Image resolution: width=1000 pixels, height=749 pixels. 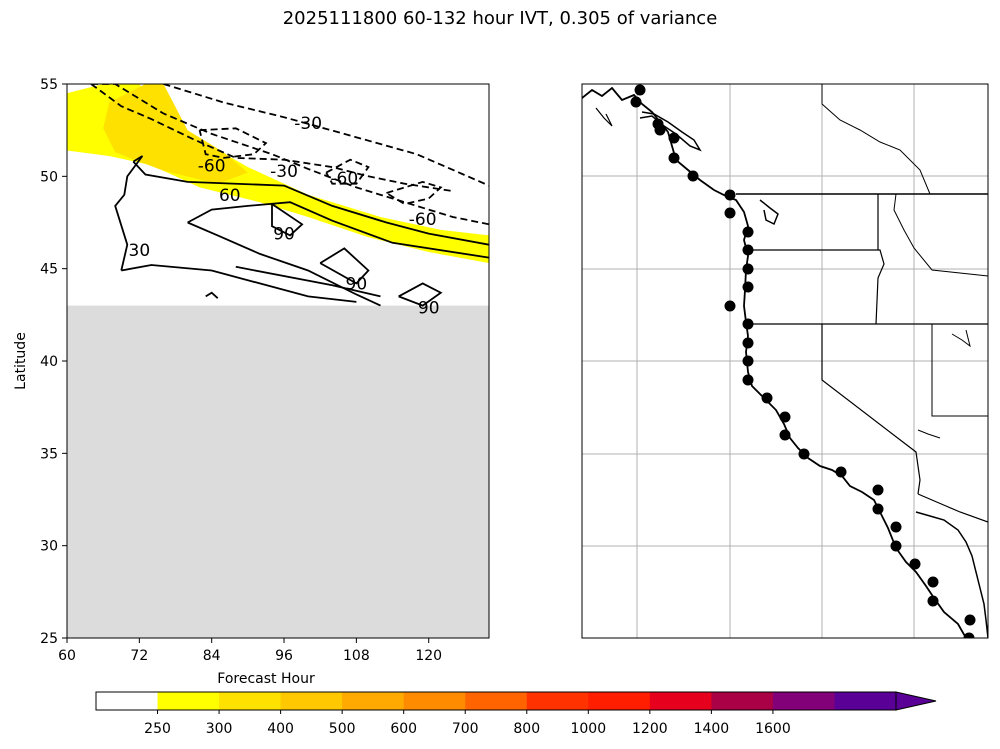 What do you see at coordinates (952, 508) in the screenshot?
I see `border-line` at bounding box center [952, 508].